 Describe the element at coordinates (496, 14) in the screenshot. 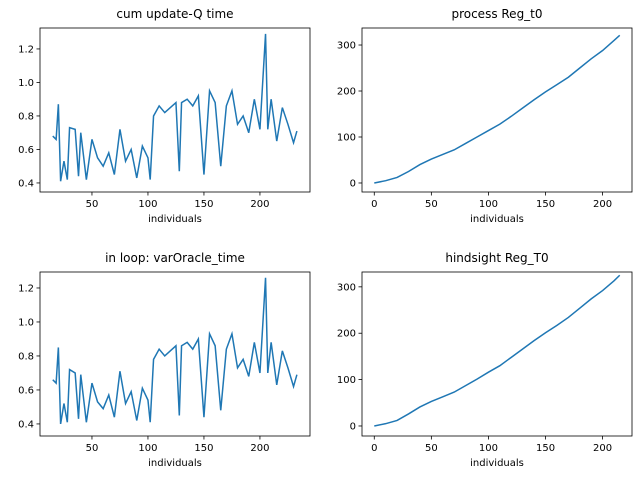

I see `axes-title: process Reg_t0` at that location.